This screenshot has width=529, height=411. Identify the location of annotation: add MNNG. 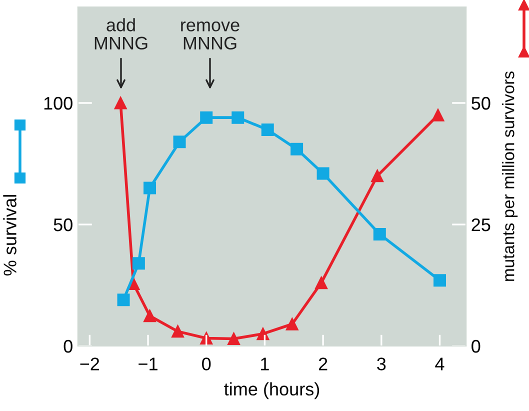
(121, 34).